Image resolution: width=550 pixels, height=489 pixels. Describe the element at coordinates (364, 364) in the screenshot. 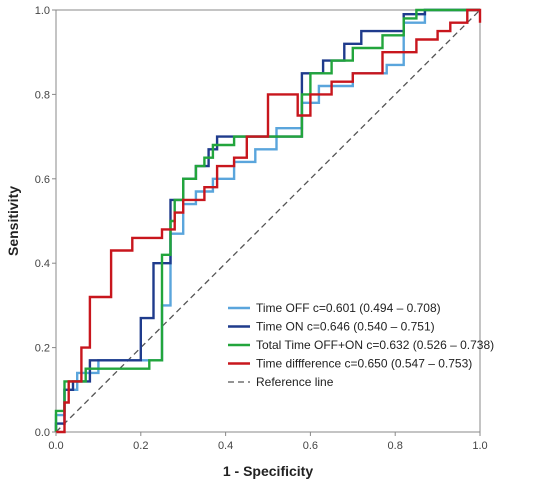

I see `legend-label: Time diffference c=0.650 (0.547 – 0.753)` at that location.